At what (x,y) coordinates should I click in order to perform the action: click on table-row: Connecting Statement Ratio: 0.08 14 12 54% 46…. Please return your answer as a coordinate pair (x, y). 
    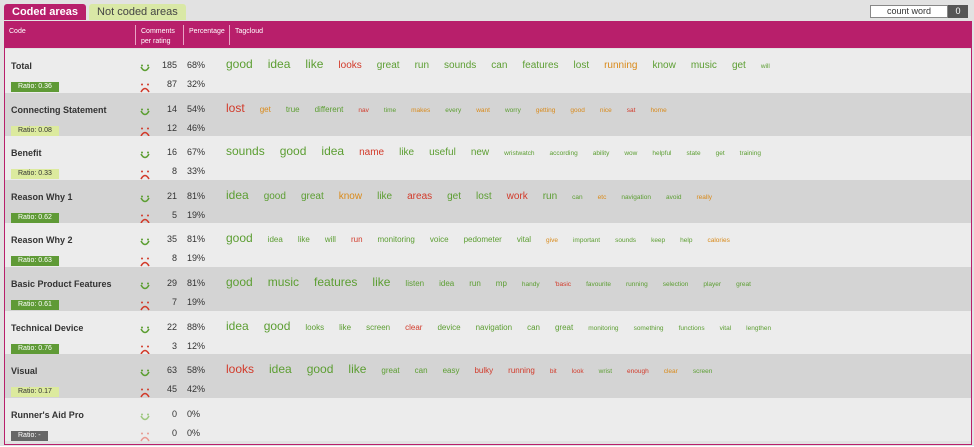
    Looking at the image, I should click on (488, 114).